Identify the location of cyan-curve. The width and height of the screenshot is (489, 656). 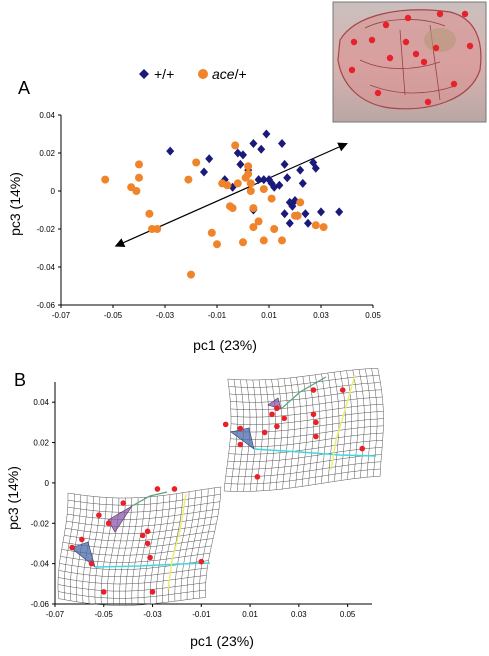
(152, 565).